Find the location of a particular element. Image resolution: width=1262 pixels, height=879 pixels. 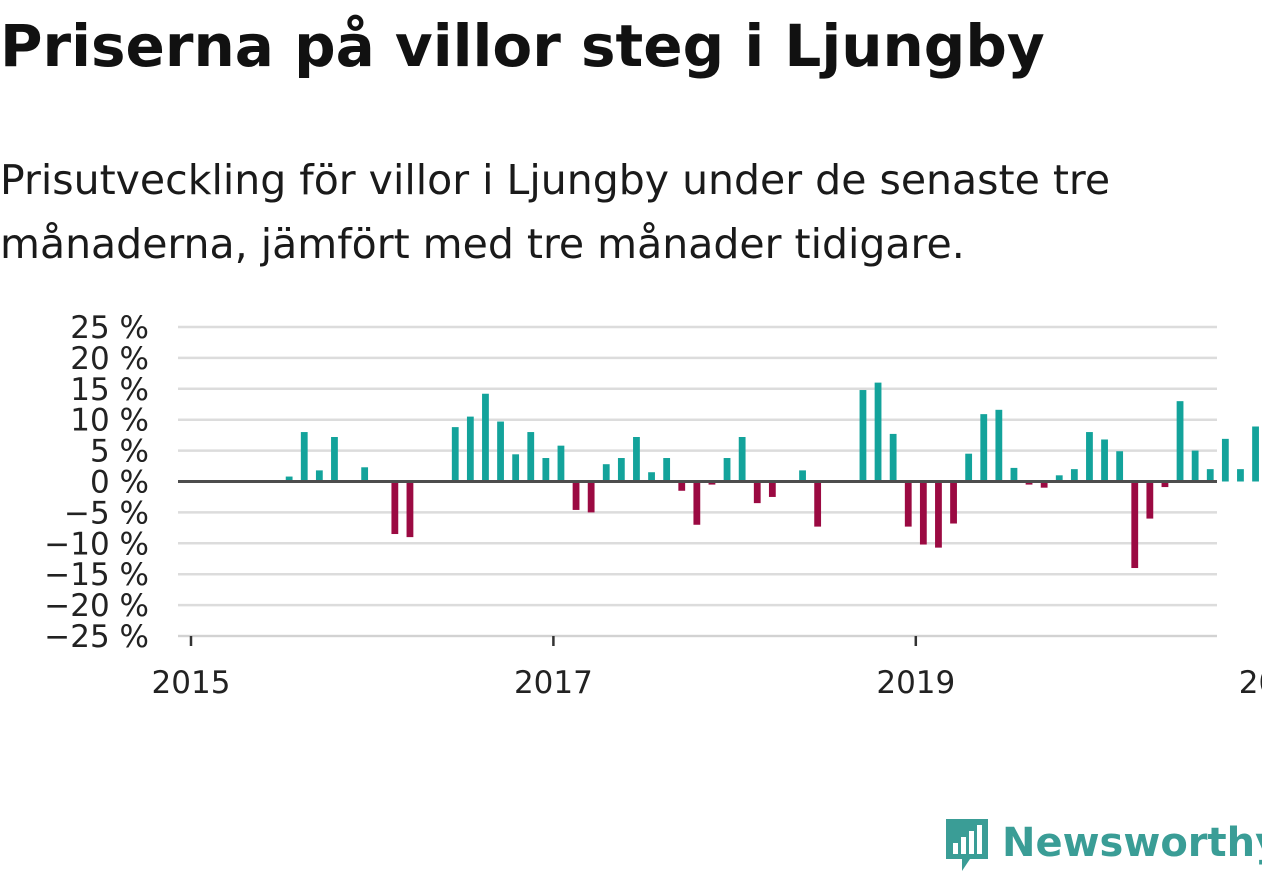

y-tick-label: 20 % is located at coordinates (109, 359).